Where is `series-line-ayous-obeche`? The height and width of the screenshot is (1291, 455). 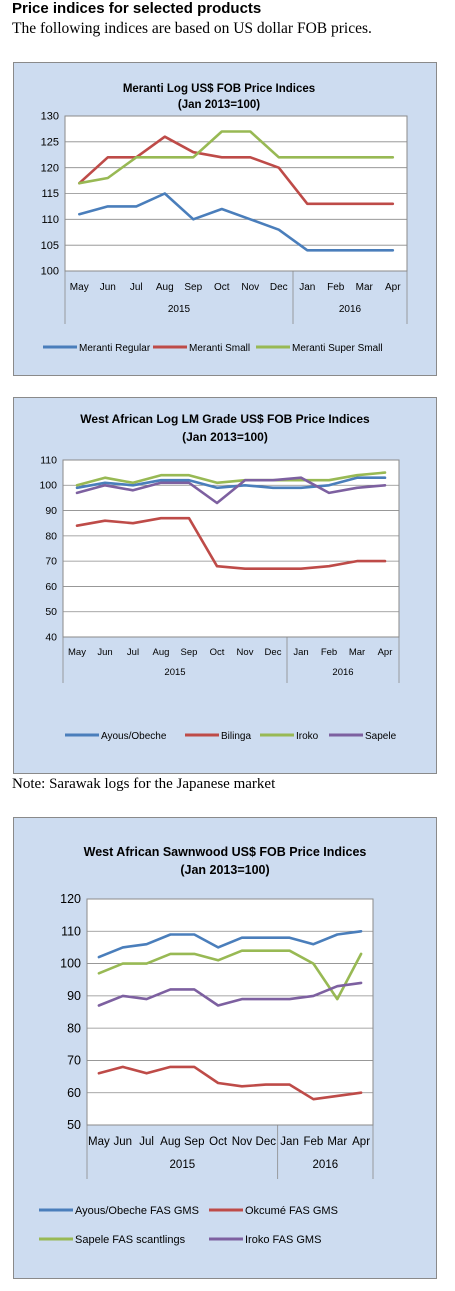 series-line-ayous-obeche is located at coordinates (231, 483).